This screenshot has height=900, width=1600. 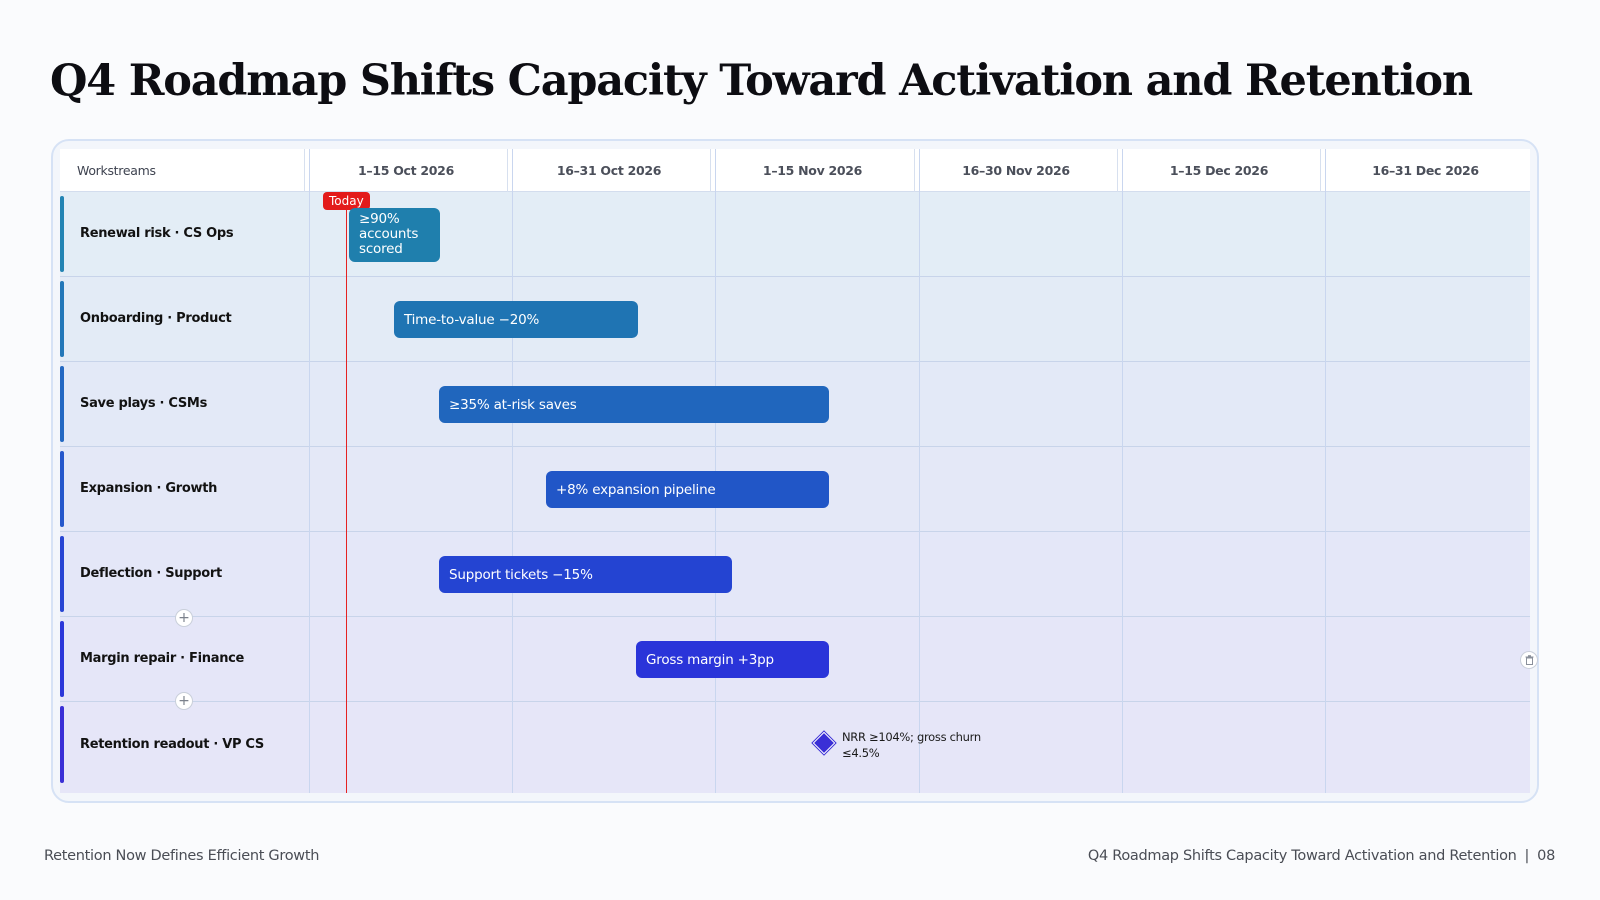 I want to click on trash-icon, so click(x=1529, y=660).